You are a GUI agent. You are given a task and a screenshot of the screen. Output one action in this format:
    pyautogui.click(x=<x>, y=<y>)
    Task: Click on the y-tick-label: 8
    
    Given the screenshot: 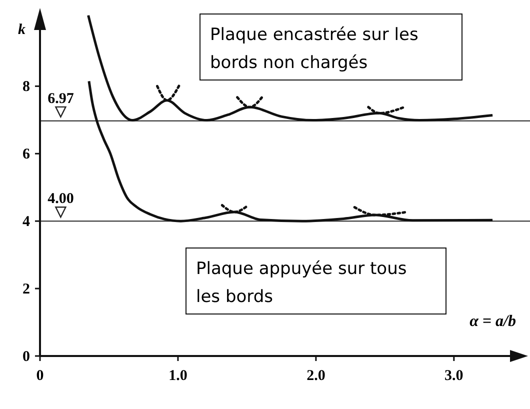 What is the action you would take?
    pyautogui.click(x=26, y=87)
    